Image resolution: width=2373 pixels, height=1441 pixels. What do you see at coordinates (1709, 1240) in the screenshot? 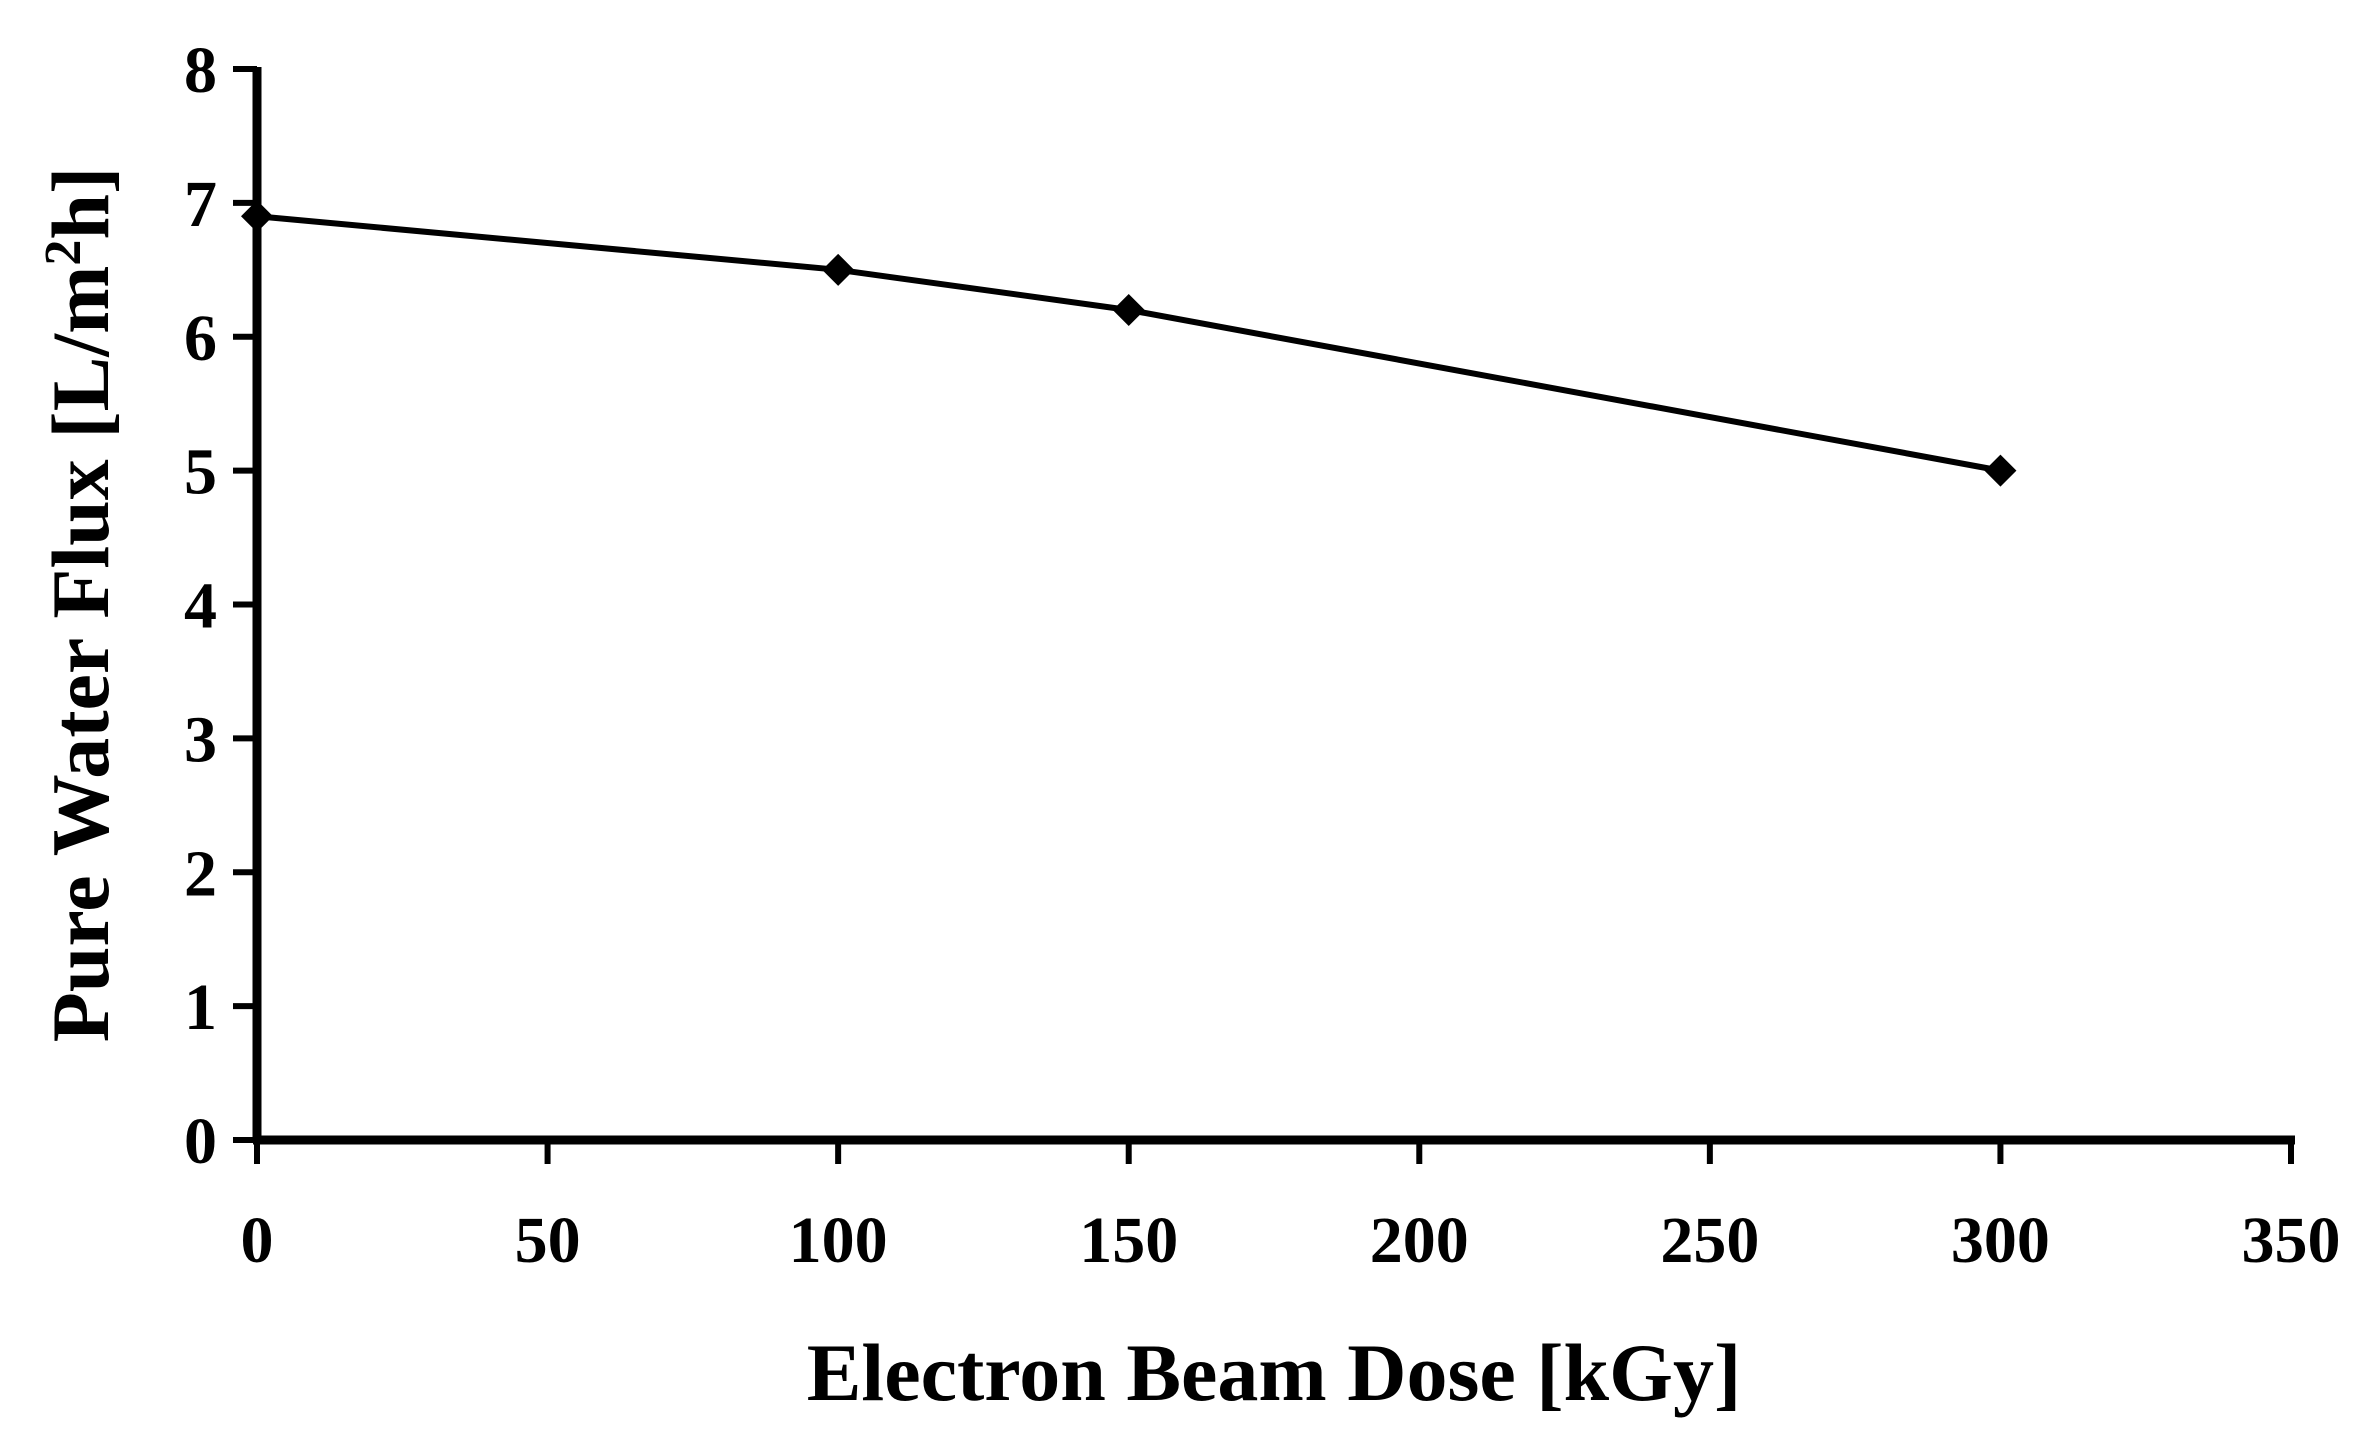
I see `x-tick-label: 250` at bounding box center [1709, 1240].